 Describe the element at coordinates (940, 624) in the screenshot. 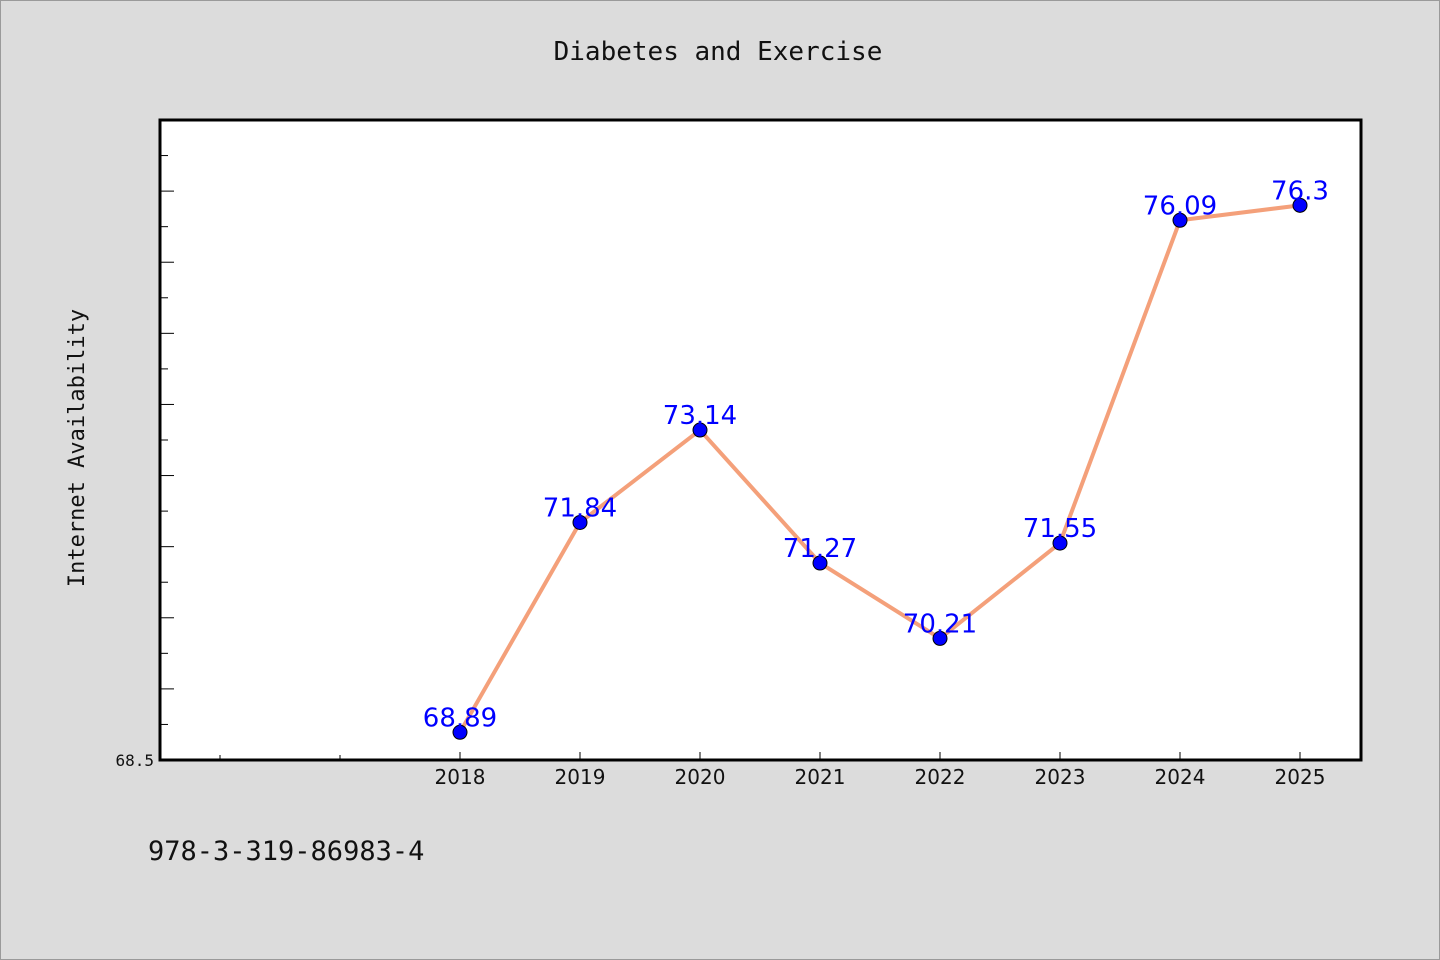

I see `data-label: 70.21` at that location.